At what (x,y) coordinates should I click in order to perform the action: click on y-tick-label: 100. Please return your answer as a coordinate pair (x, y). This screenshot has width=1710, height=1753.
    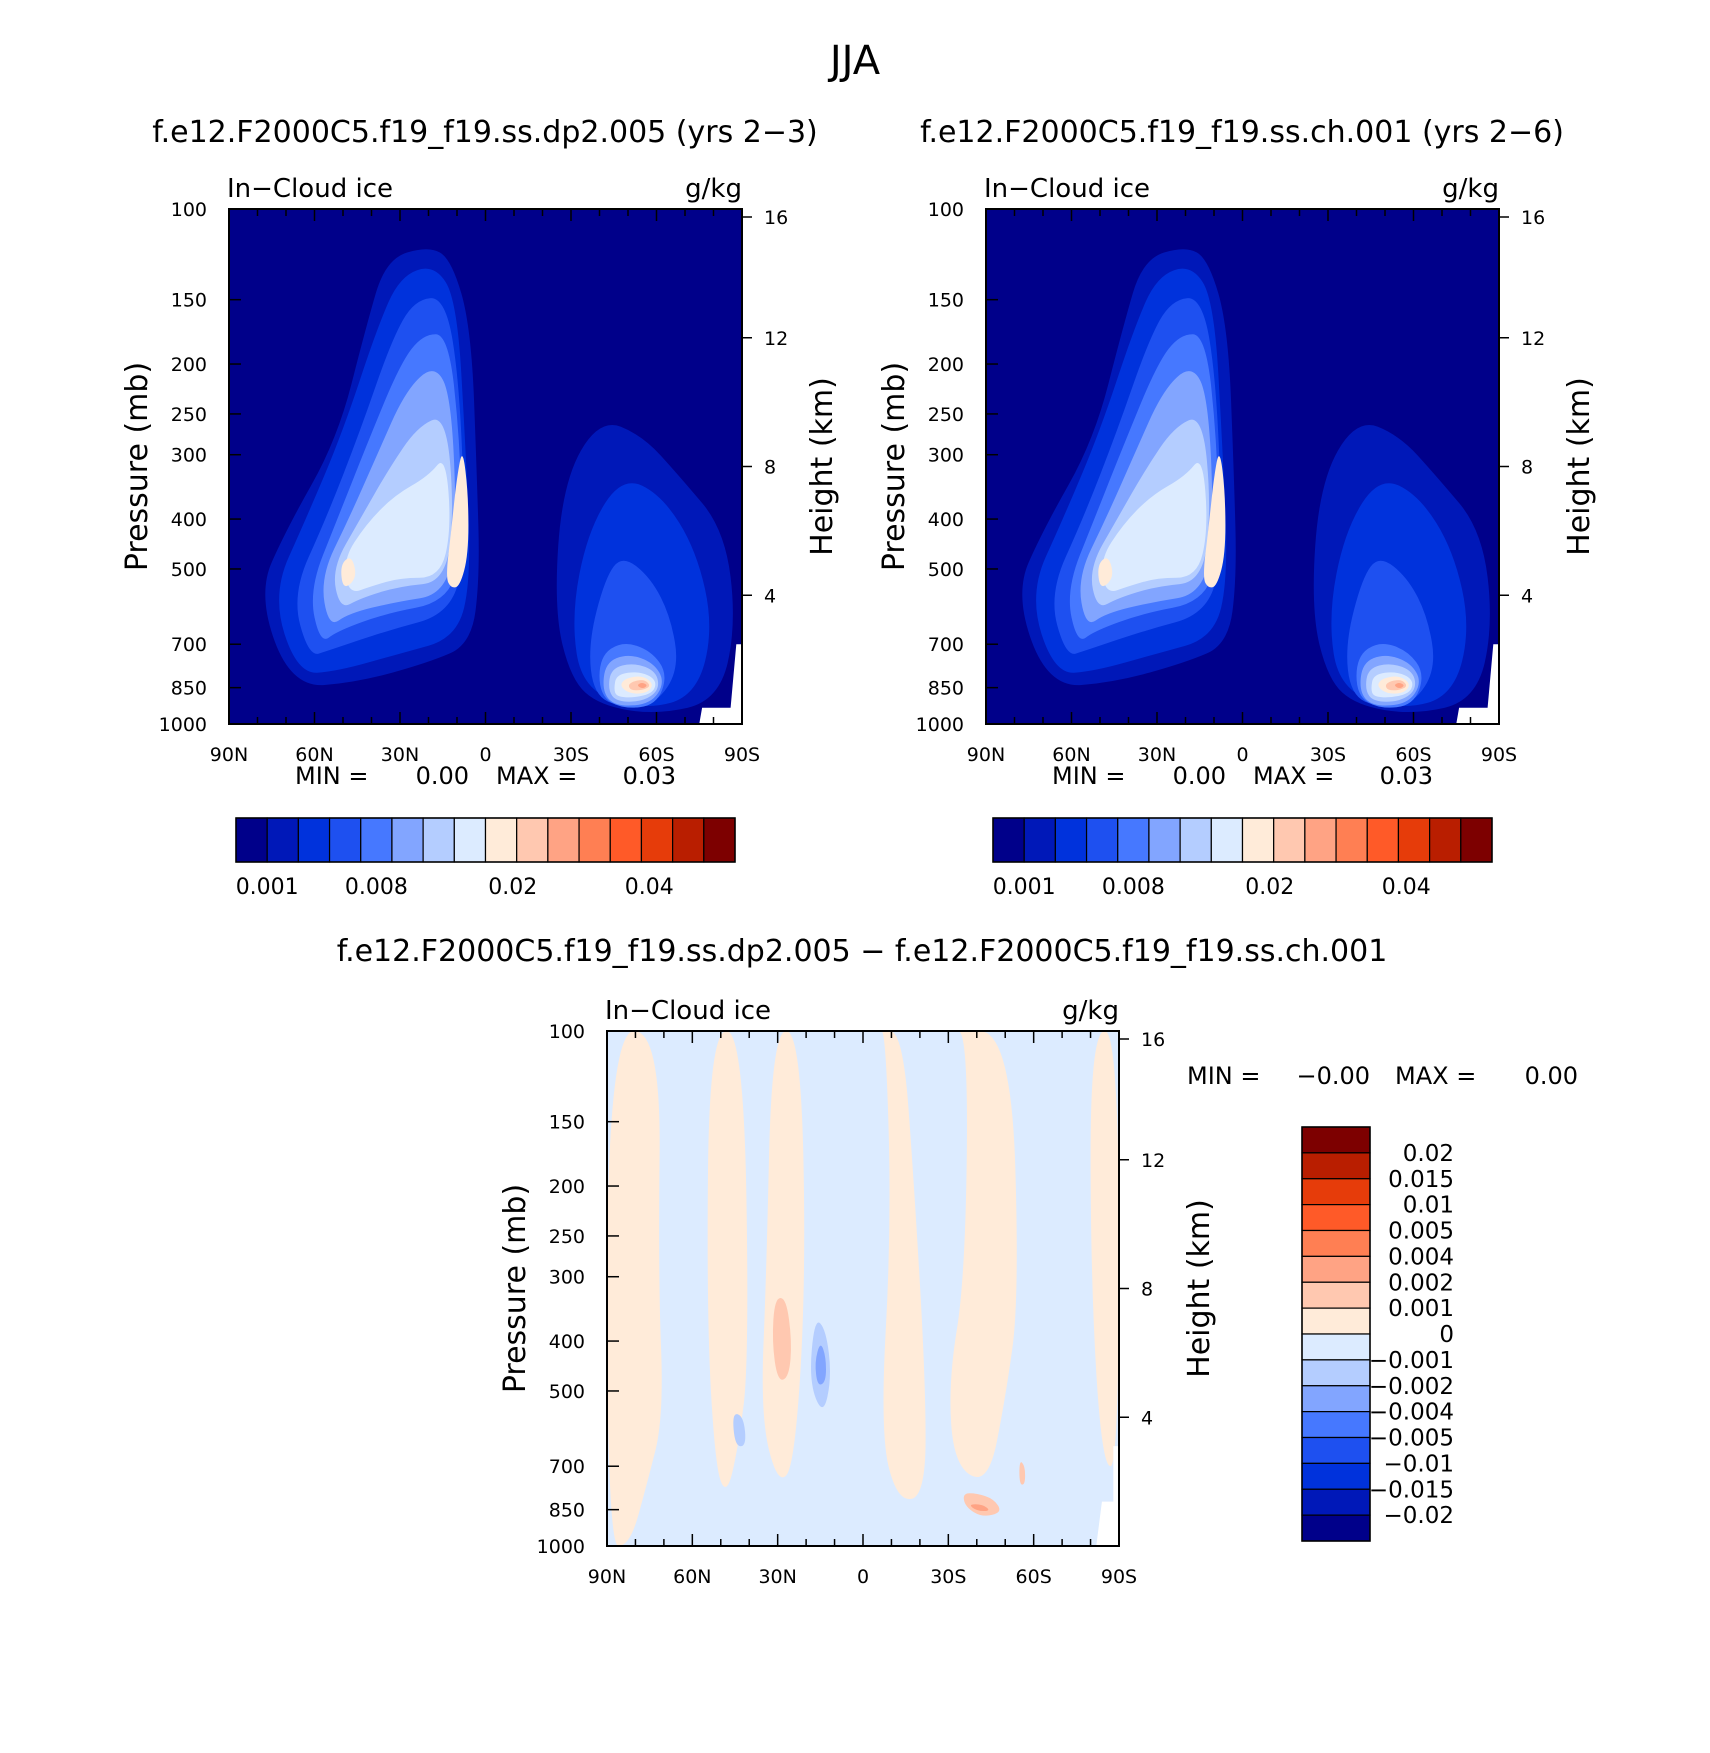
    Looking at the image, I should click on (189, 210).